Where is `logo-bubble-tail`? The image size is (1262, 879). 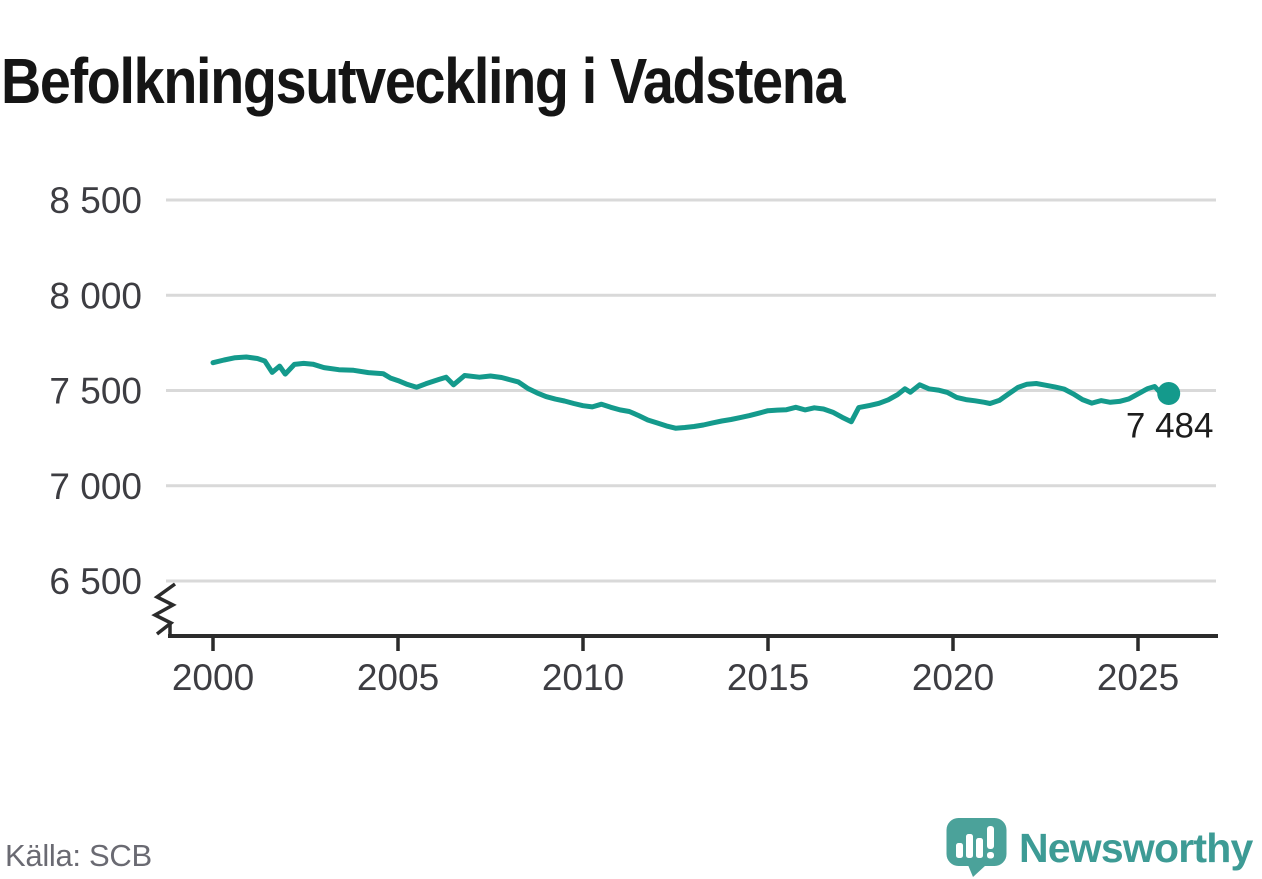 logo-bubble-tail is located at coordinates (977, 871).